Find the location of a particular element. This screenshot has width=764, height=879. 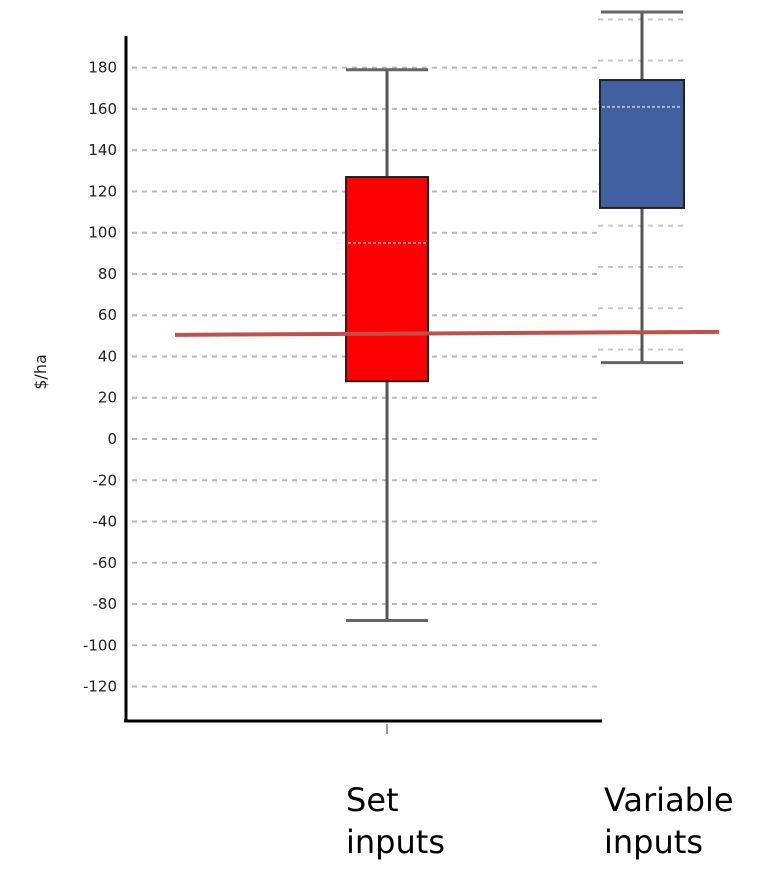

y-tick-label: -20 is located at coordinates (105, 480).